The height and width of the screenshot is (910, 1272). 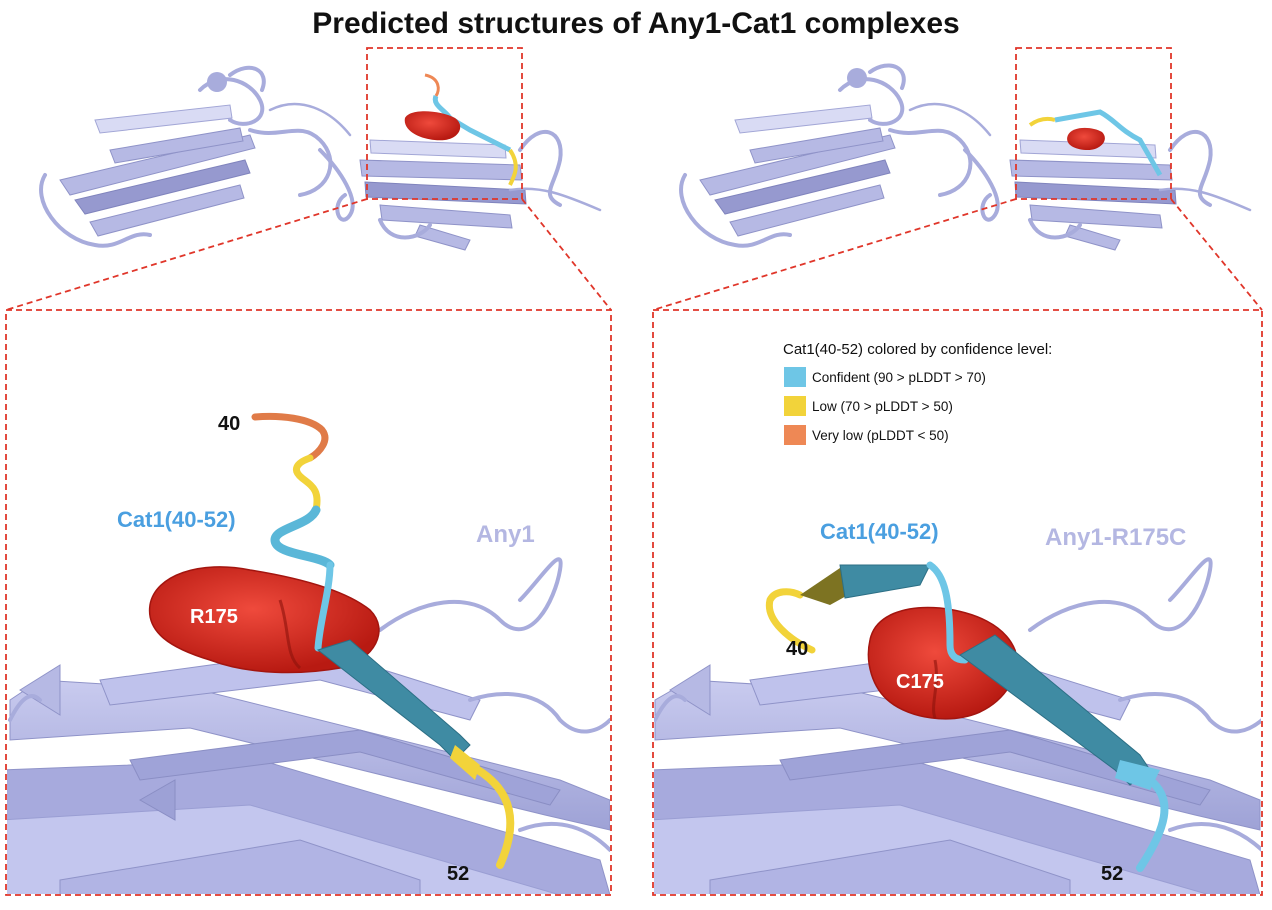 What do you see at coordinates (882, 406) in the screenshot?
I see `legend-label-low: Low (70 > pLDDT > 50)` at bounding box center [882, 406].